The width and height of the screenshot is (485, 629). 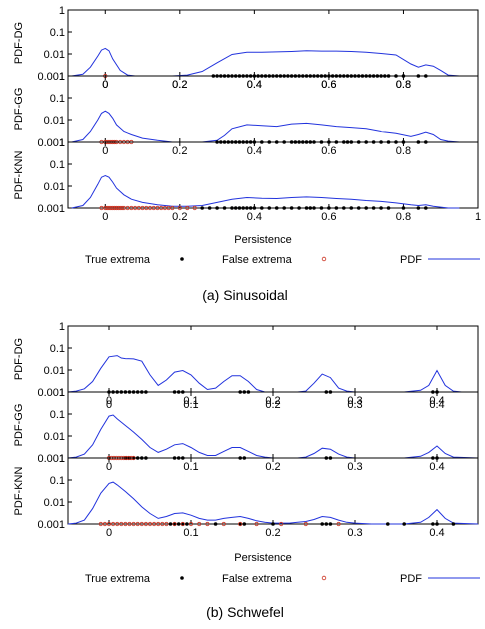 What do you see at coordinates (19, 359) in the screenshot?
I see `y-axis-label: PDF-DG` at bounding box center [19, 359].